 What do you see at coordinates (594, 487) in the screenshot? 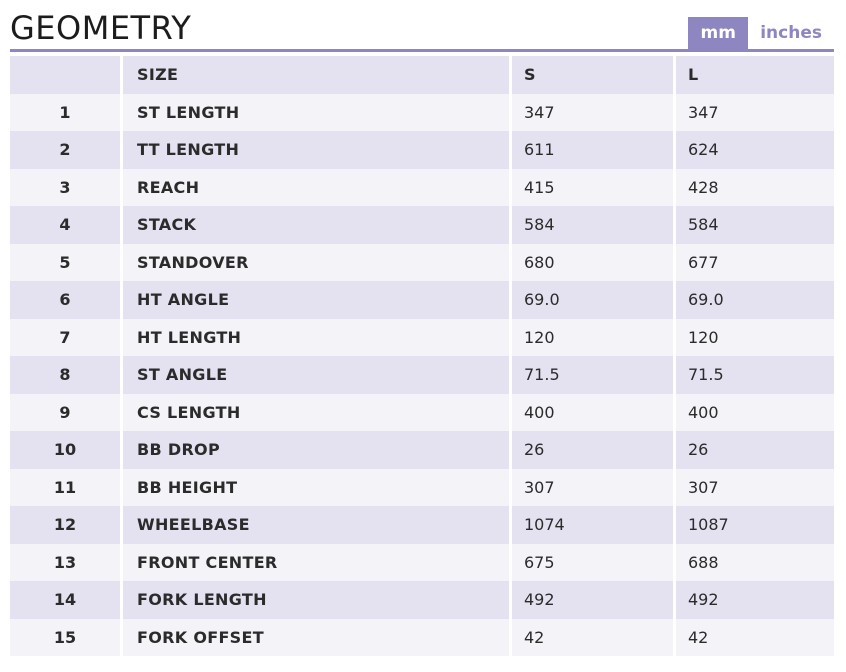
I see `value-size-s: 307` at bounding box center [594, 487].